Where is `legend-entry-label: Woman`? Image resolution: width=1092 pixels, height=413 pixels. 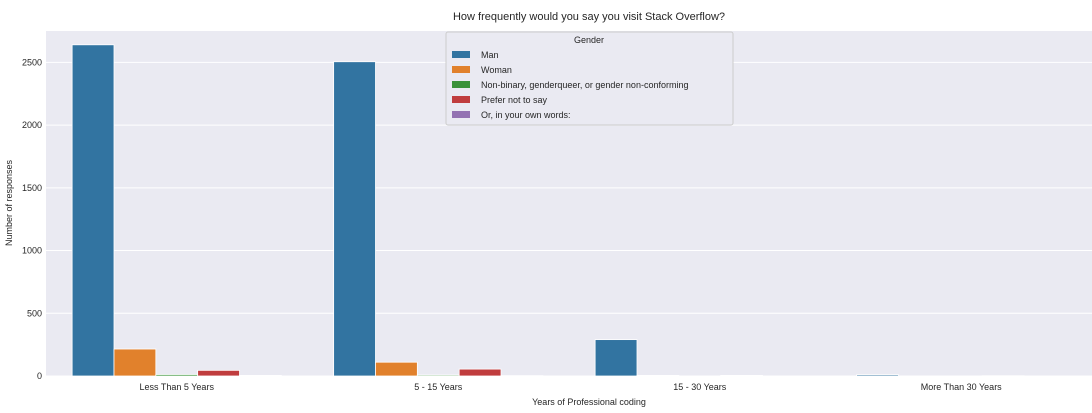 legend-entry-label: Woman is located at coordinates (496, 70).